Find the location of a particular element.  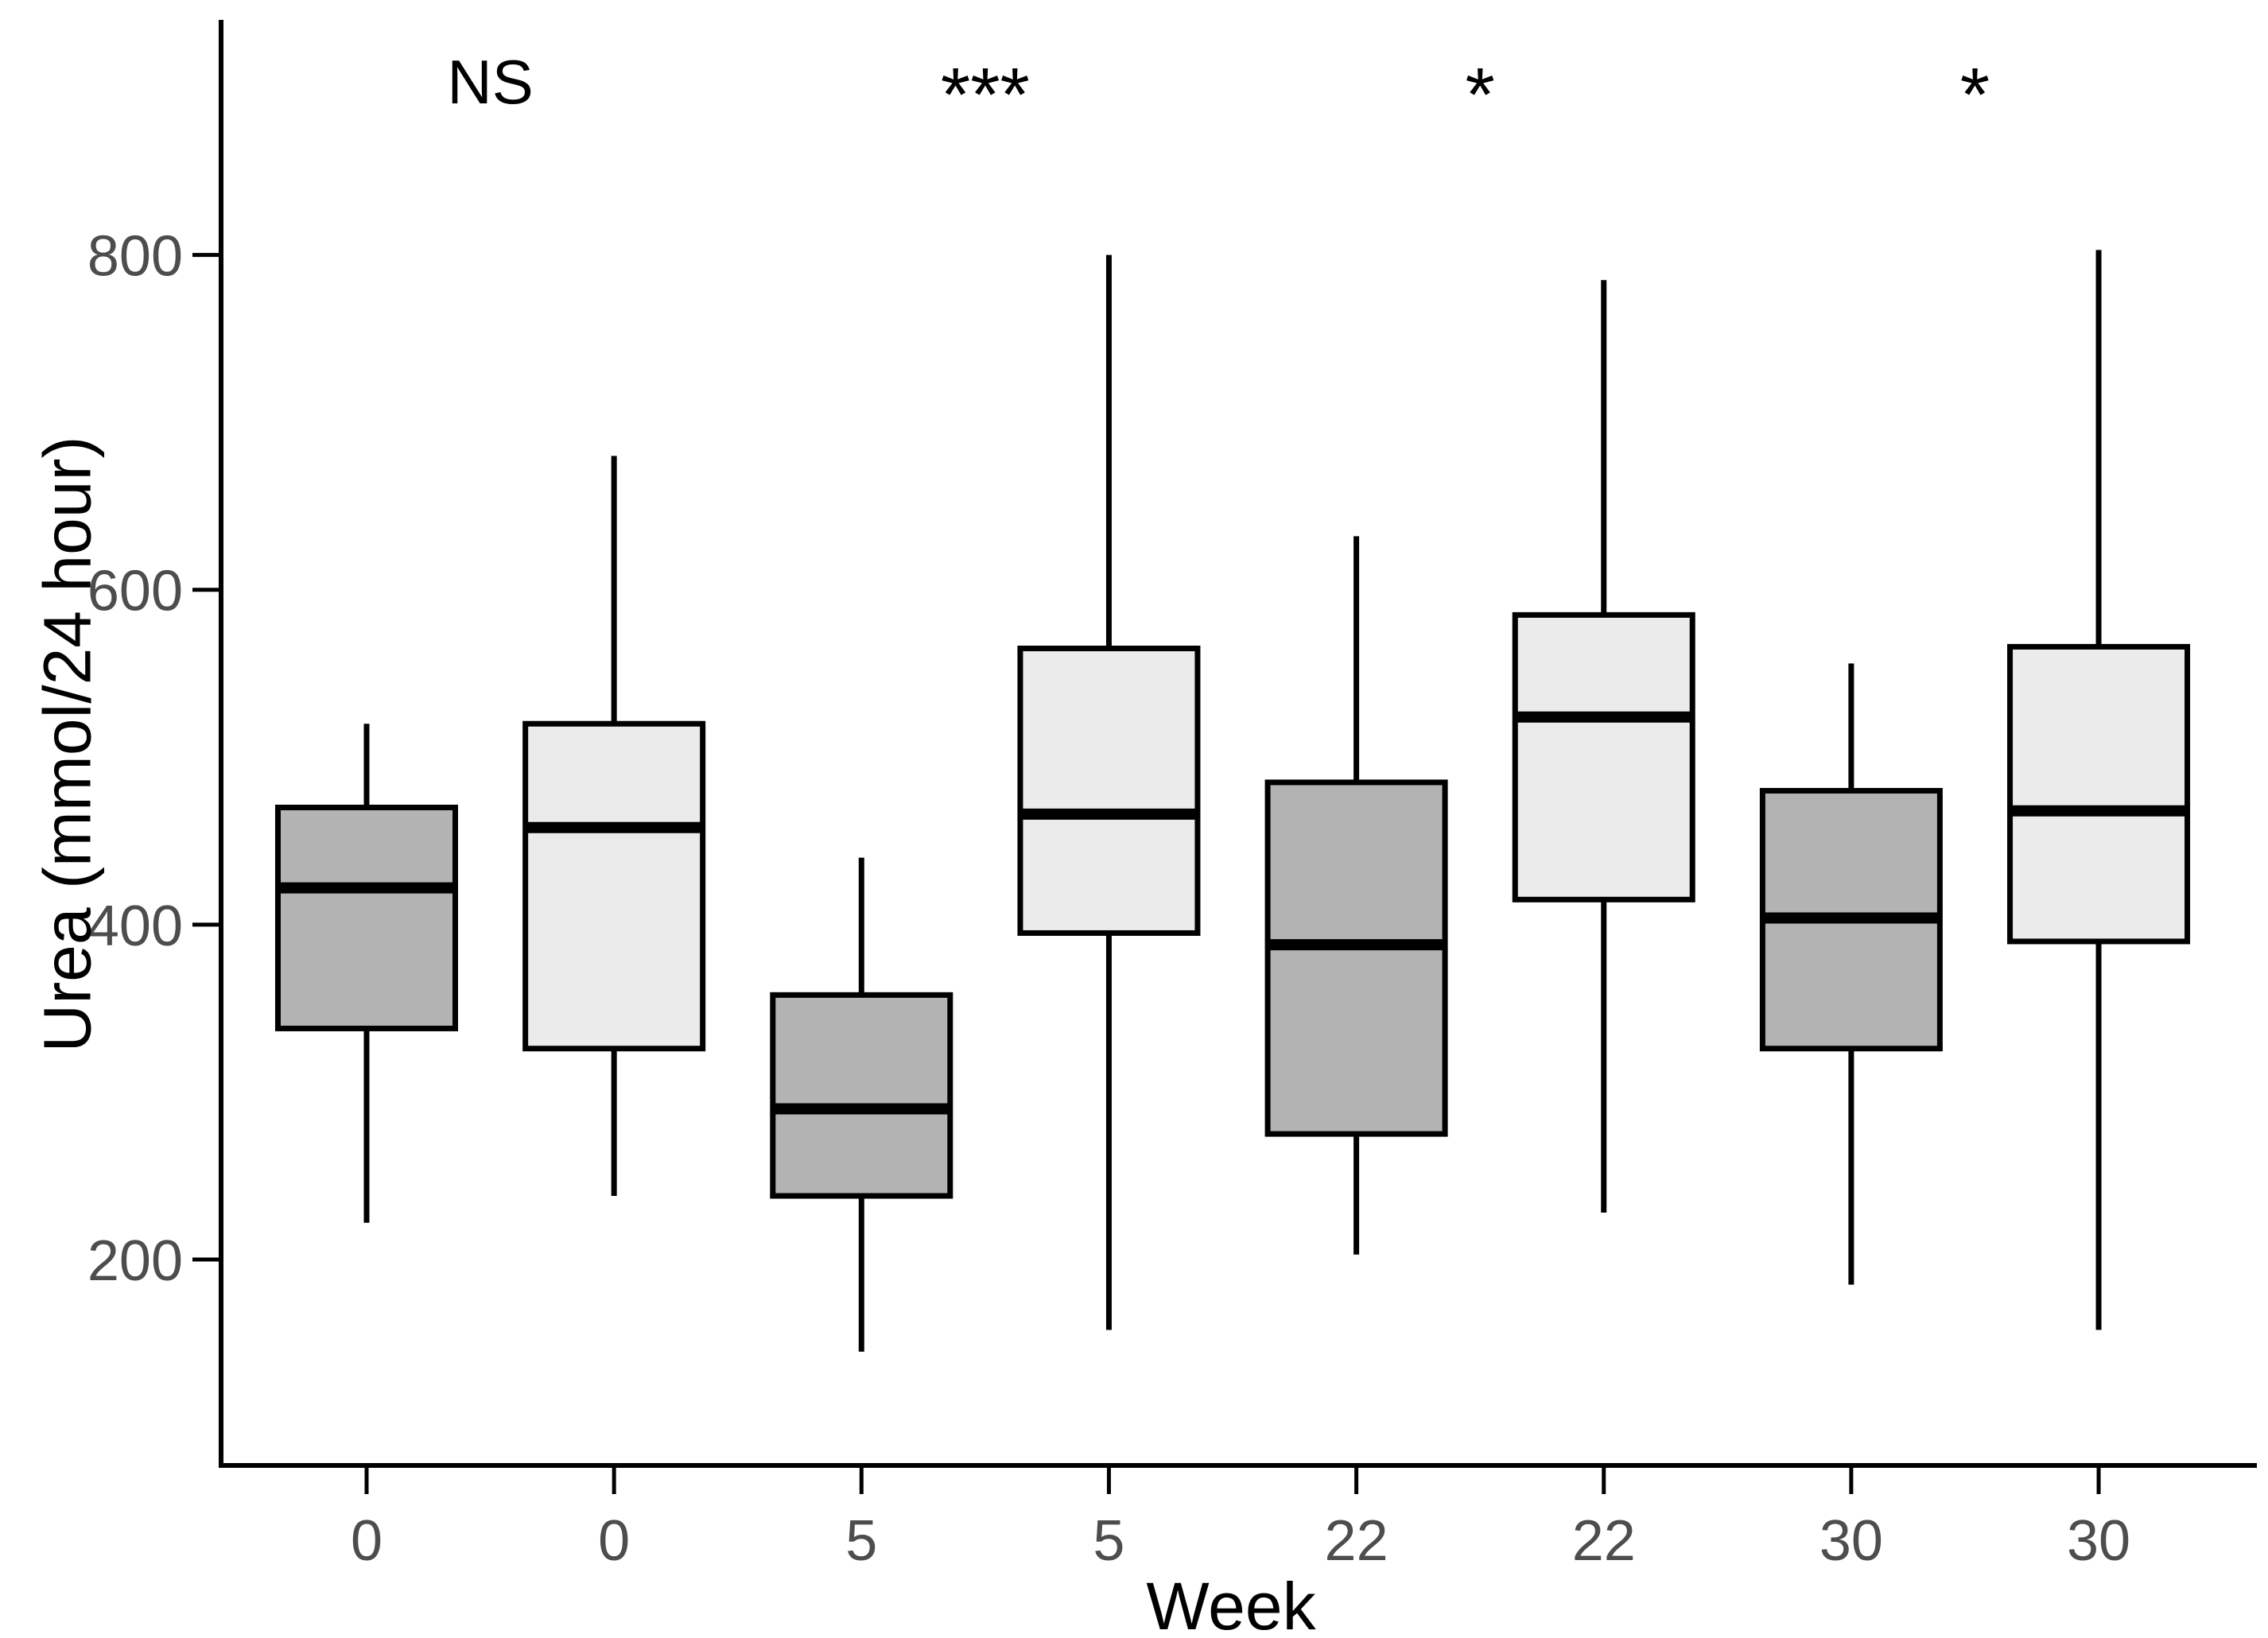

significance-label: NS is located at coordinates (490, 82).